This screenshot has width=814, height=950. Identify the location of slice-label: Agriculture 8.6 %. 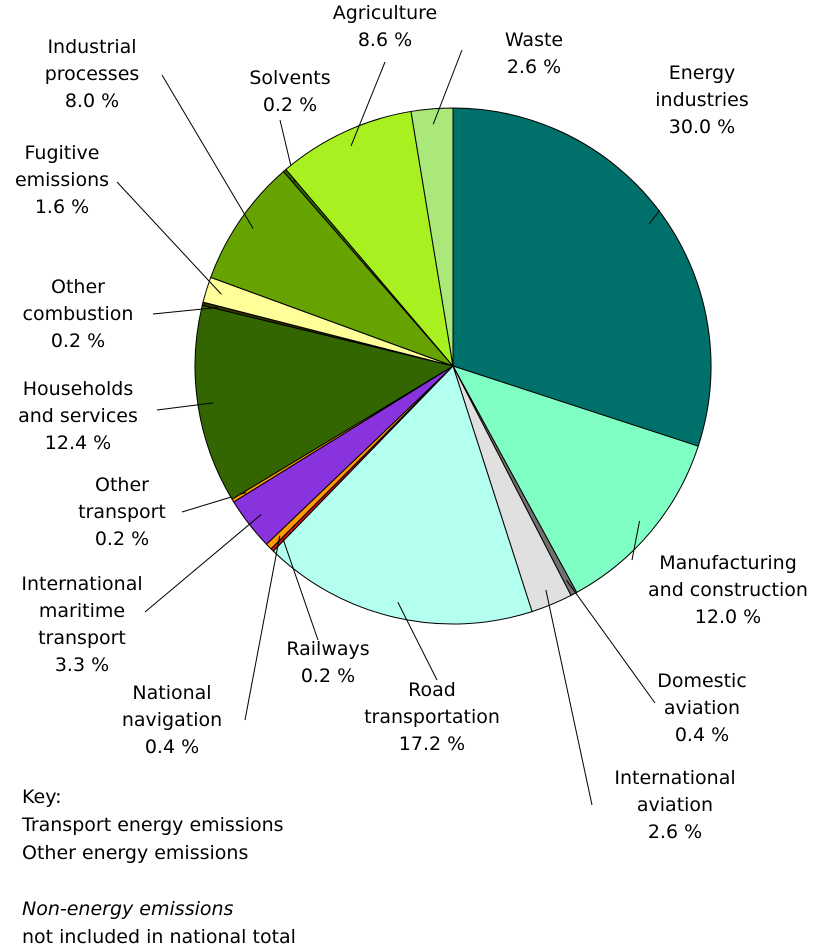
(385, 27).